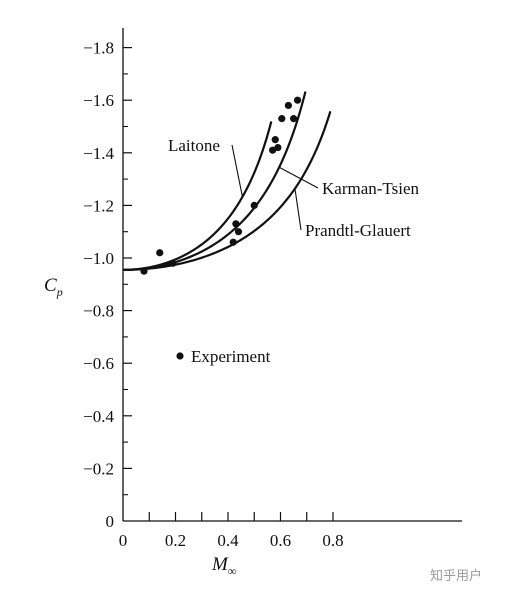 The image size is (505, 593). What do you see at coordinates (98, 205) in the screenshot?
I see `y-tick-label: −1.2` at bounding box center [98, 205].